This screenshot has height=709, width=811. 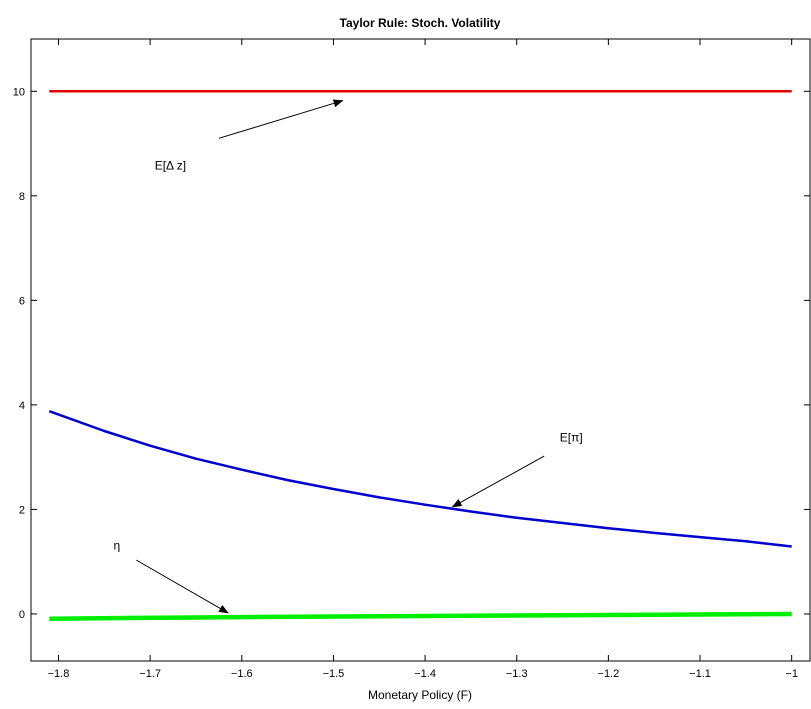 What do you see at coordinates (420, 695) in the screenshot?
I see `x-axis-label: Monetary Policy (F)` at bounding box center [420, 695].